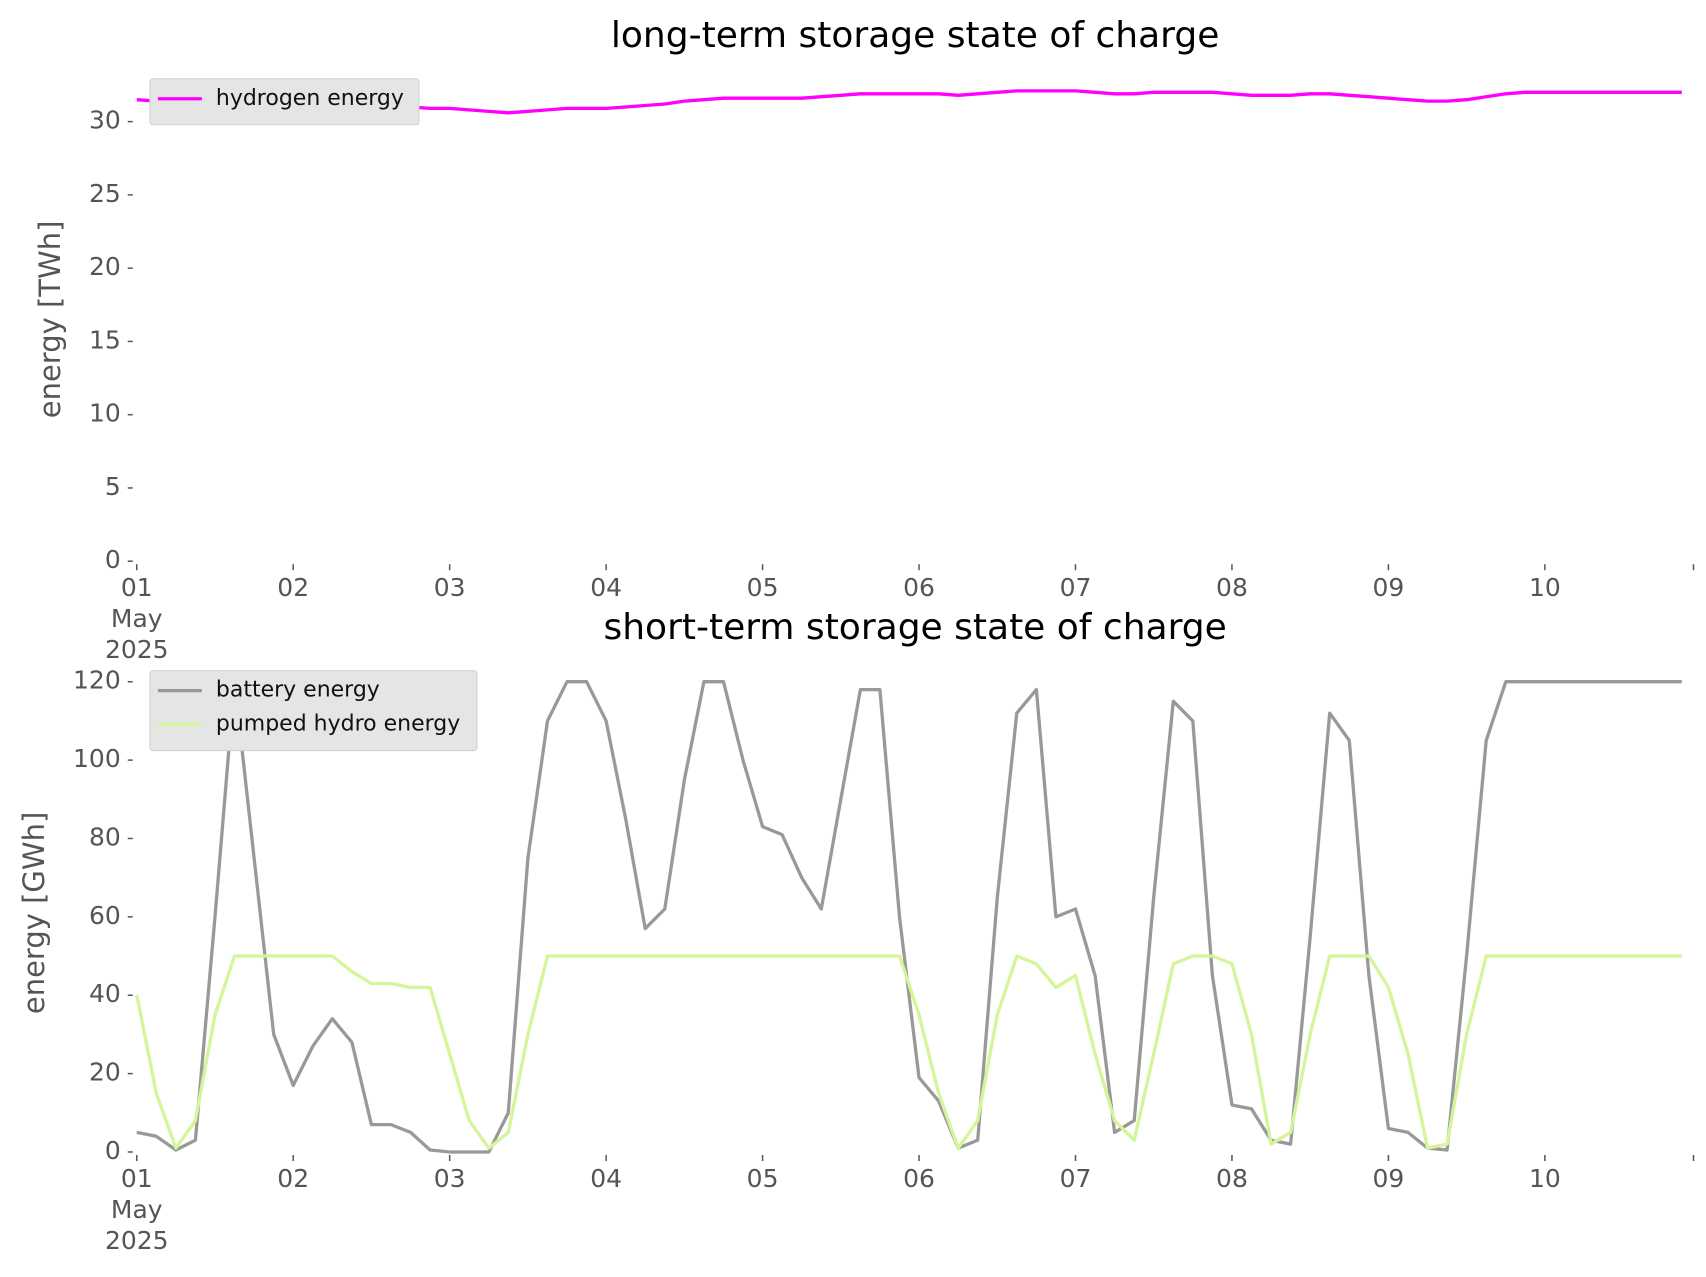  Describe the element at coordinates (105, 836) in the screenshot. I see `y-tick-label: 80` at that location.